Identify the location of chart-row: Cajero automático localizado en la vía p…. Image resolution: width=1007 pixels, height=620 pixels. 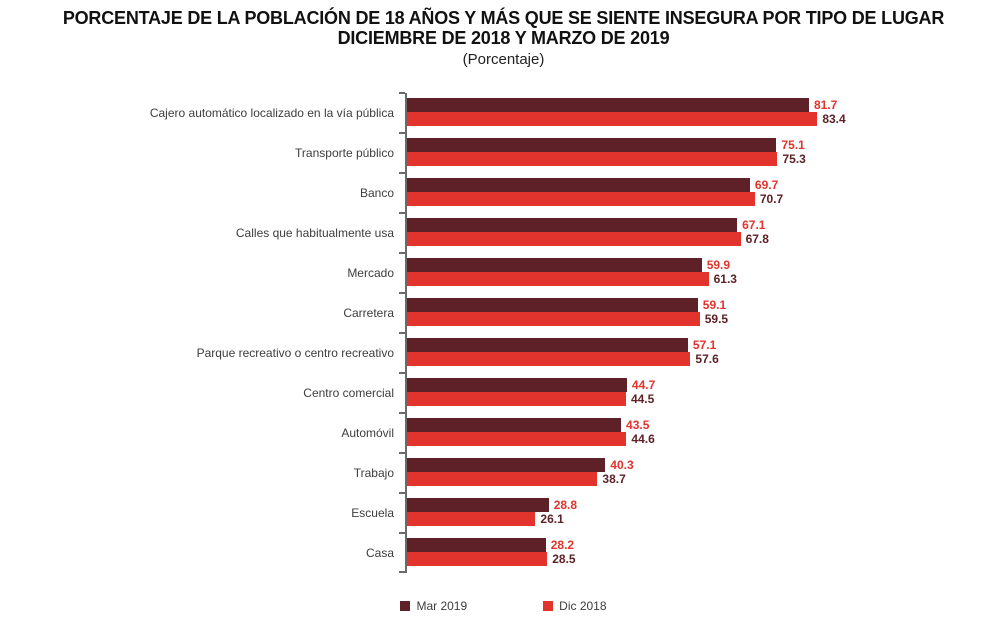
(503, 112).